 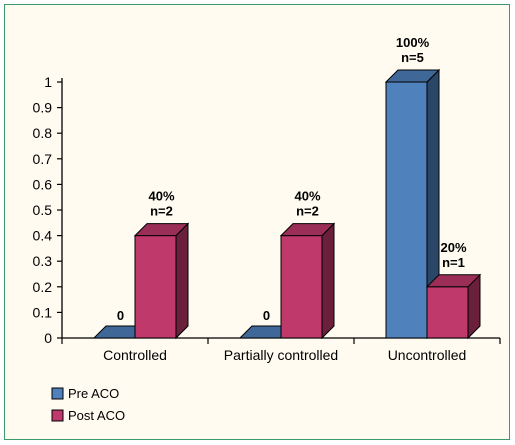 What do you see at coordinates (96, 415) in the screenshot?
I see `legend-label: Post ACO` at bounding box center [96, 415].